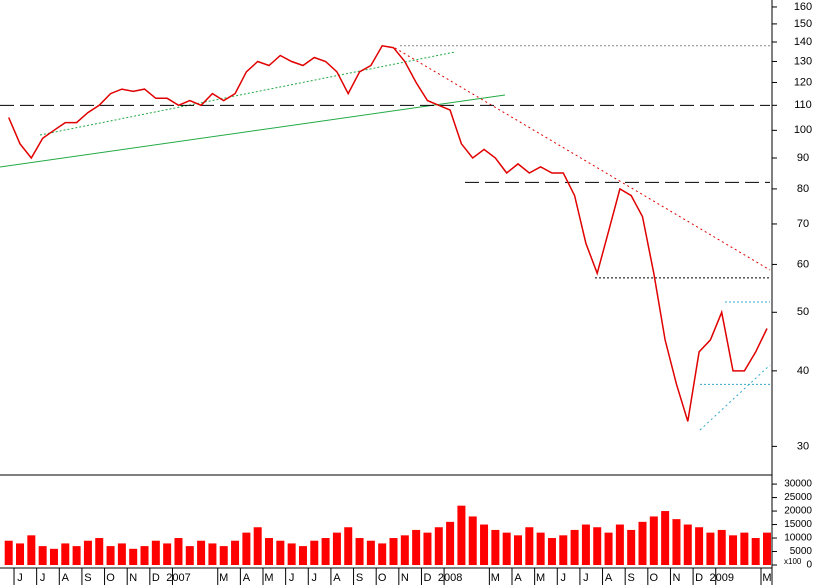  I want to click on y-tick-label: 30000, so click(798, 484).